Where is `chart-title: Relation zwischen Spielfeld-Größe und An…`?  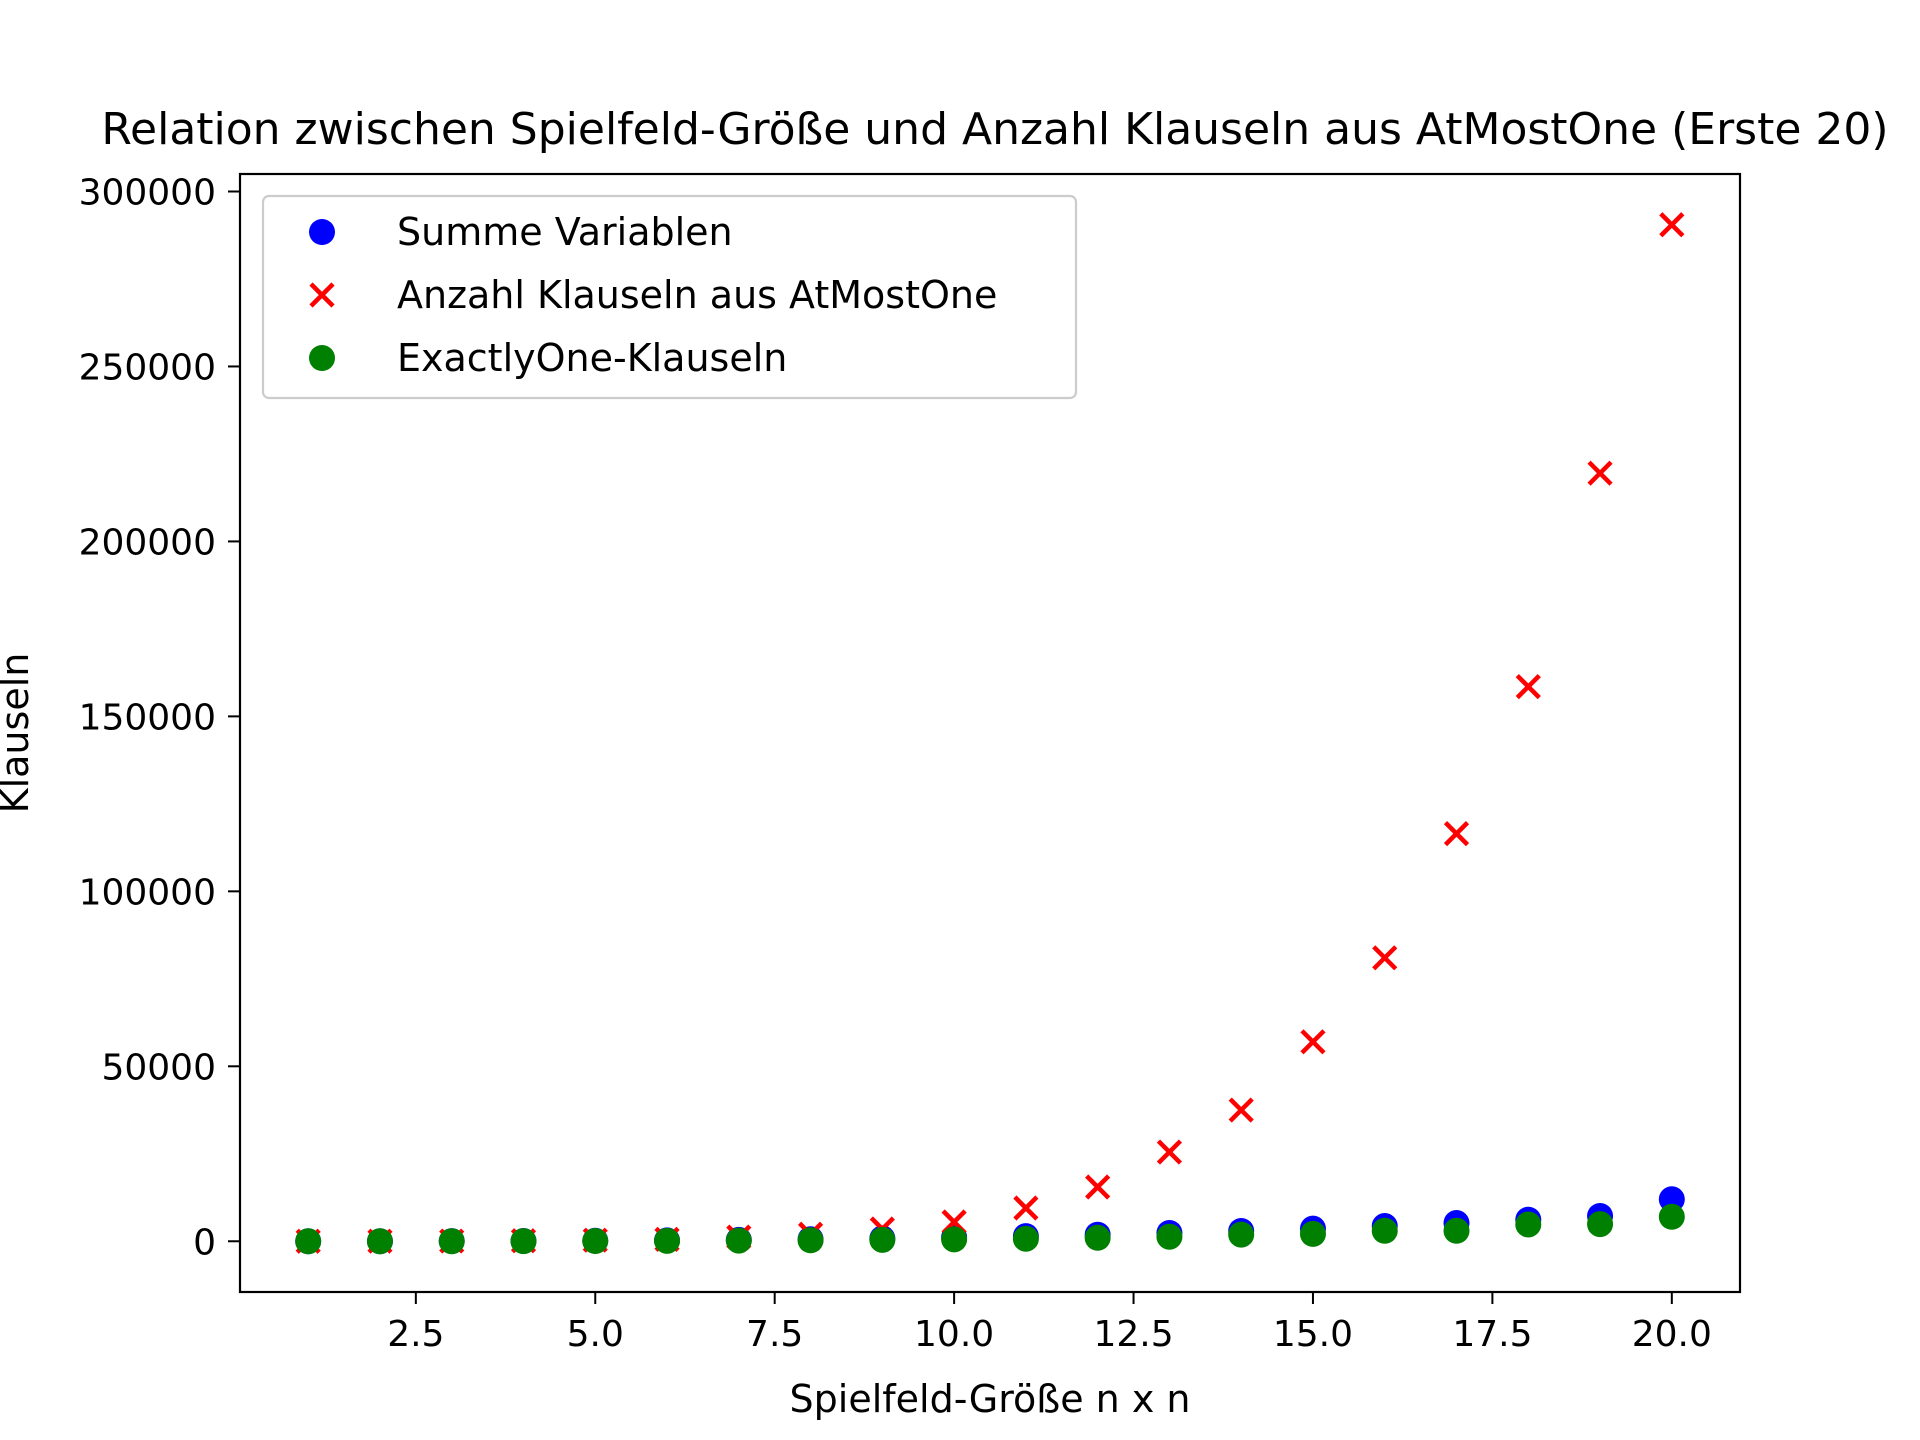
chart-title: Relation zwischen Spielfeld-Größe und An… is located at coordinates (994, 129).